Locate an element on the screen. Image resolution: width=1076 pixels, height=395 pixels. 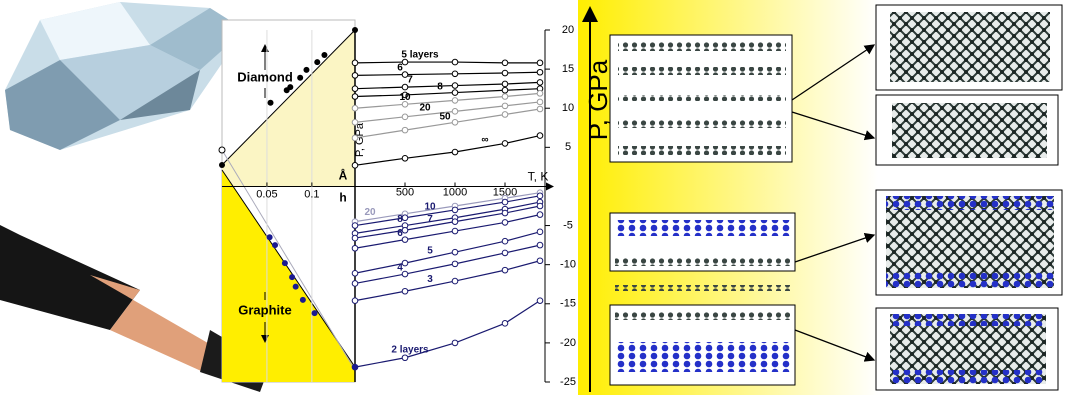
x-axis-label: T, K is located at coordinates (538, 177).